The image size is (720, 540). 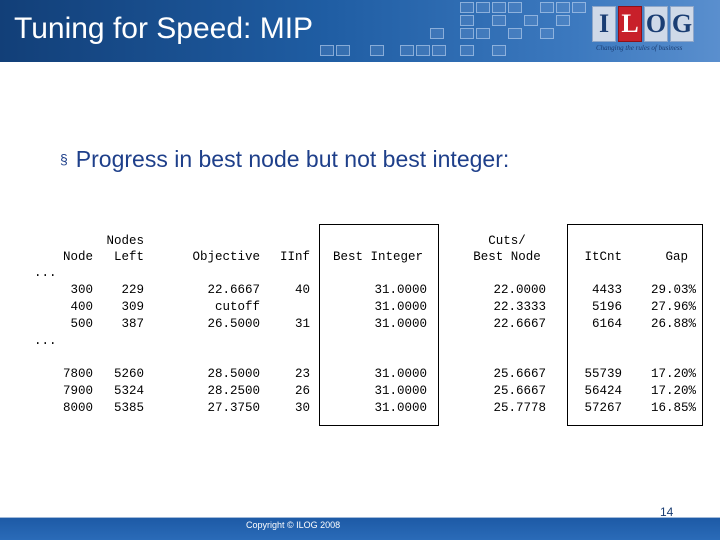 What do you see at coordinates (604, 24) in the screenshot?
I see `logo-letter-i: I` at bounding box center [604, 24].